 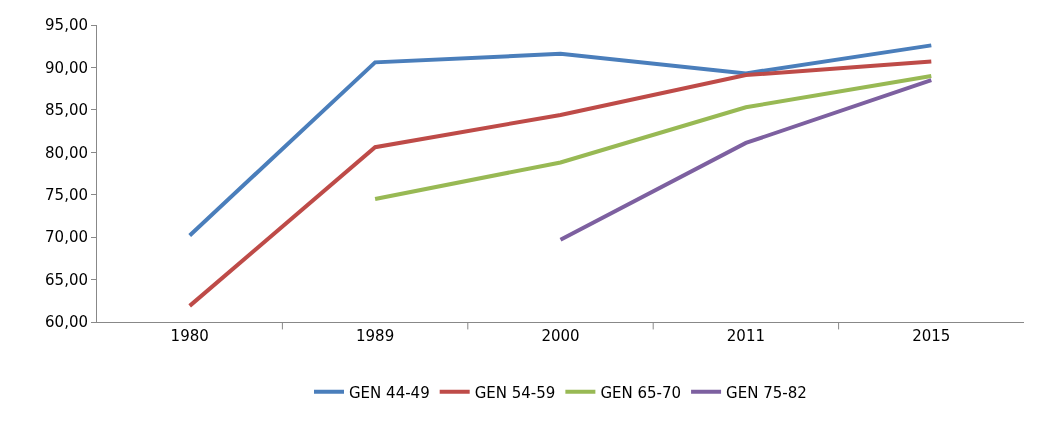 I want to click on x-tick-label: 2000, so click(x=560, y=336).